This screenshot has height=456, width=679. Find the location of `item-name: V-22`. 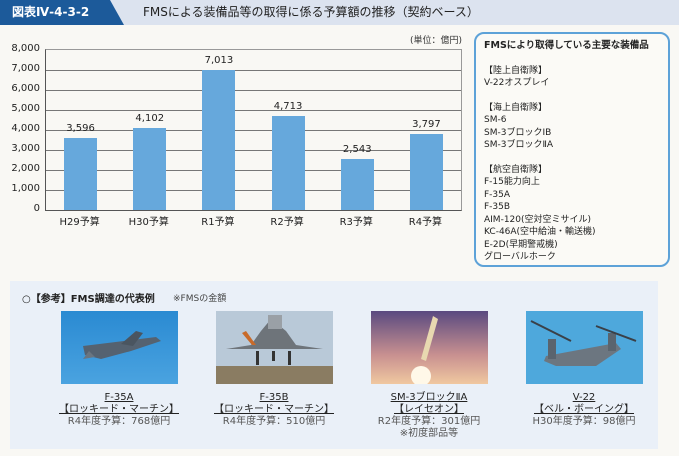

item-name: V-22 is located at coordinates (584, 397).